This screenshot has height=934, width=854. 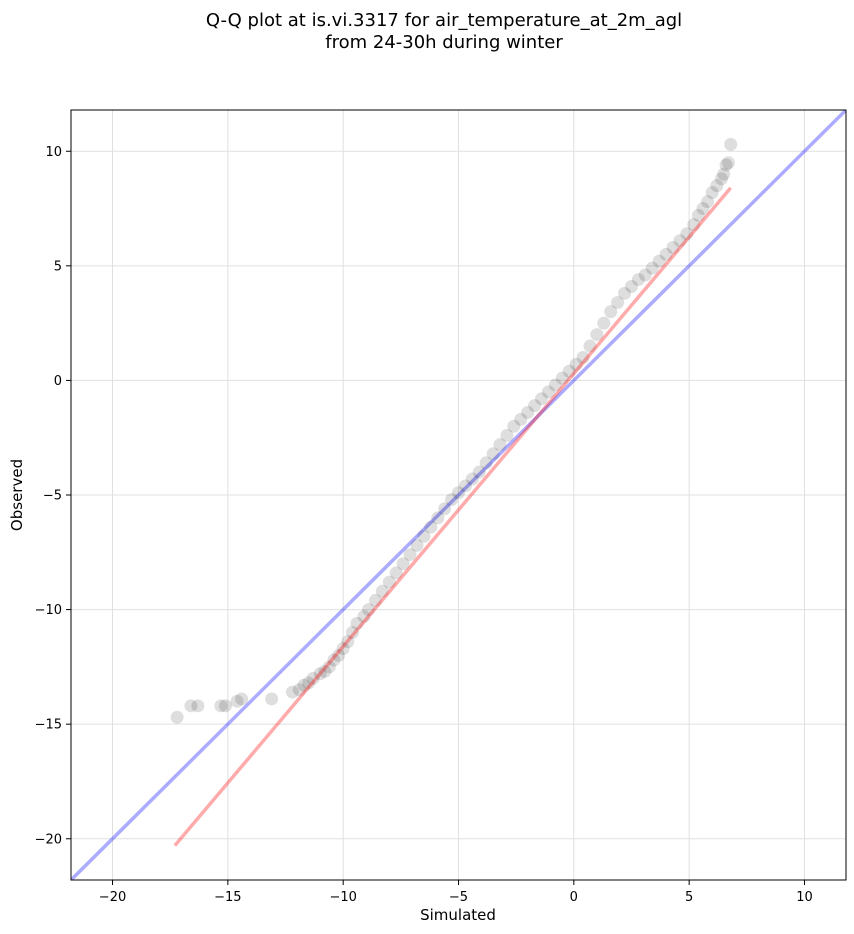 What do you see at coordinates (48, 610) in the screenshot?
I see `y-tick-label: −10` at bounding box center [48, 610].